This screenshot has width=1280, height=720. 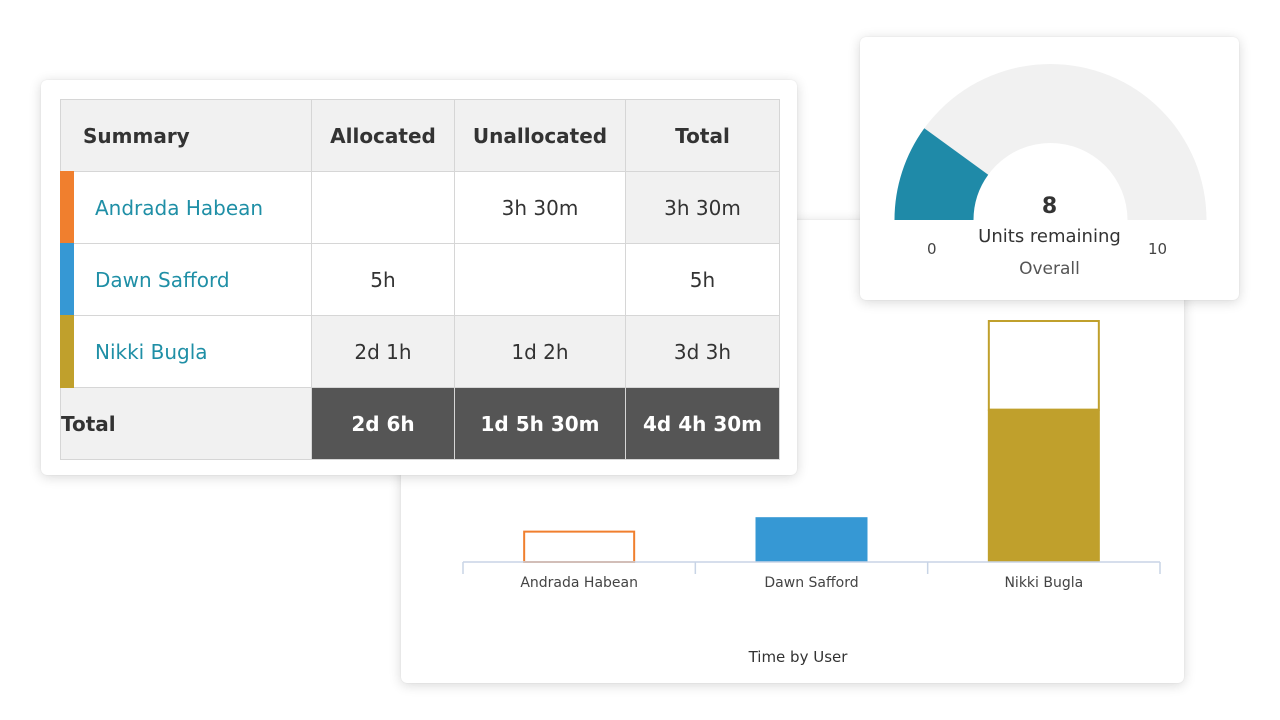 I want to click on units-remaining-gauge-card: 8 Units remaining 0 10 Overall, so click(x=1049, y=168).